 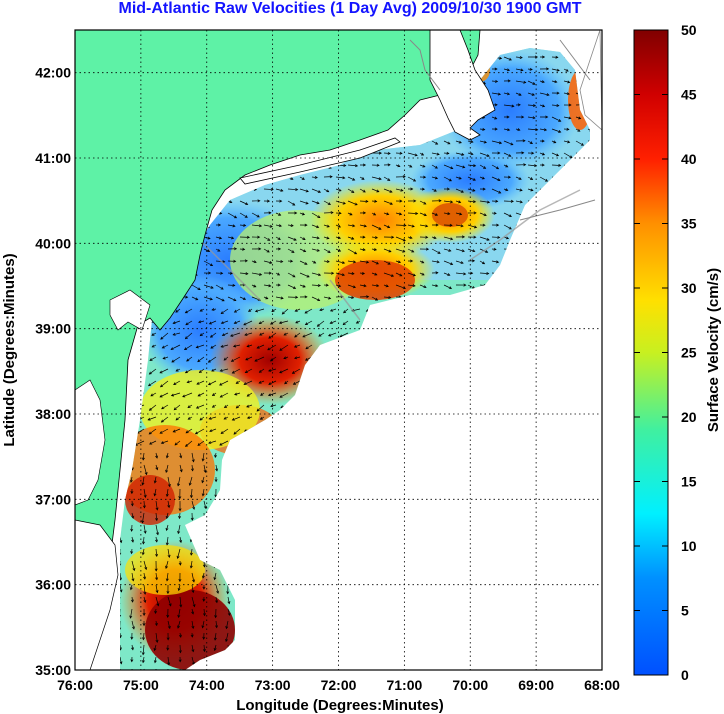 What do you see at coordinates (713, 350) in the screenshot?
I see `colorbar-label: Surface Velocity (cm/s)` at bounding box center [713, 350].